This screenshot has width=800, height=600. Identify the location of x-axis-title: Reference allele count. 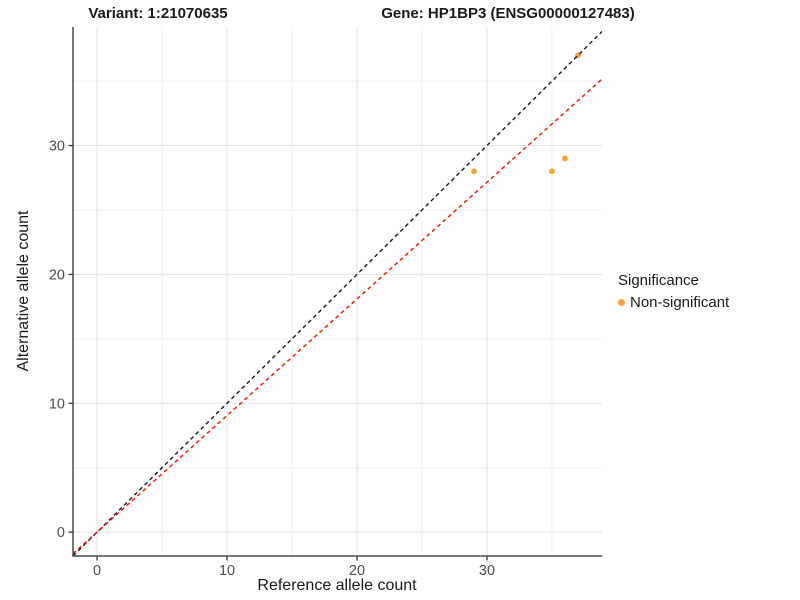
(337, 585).